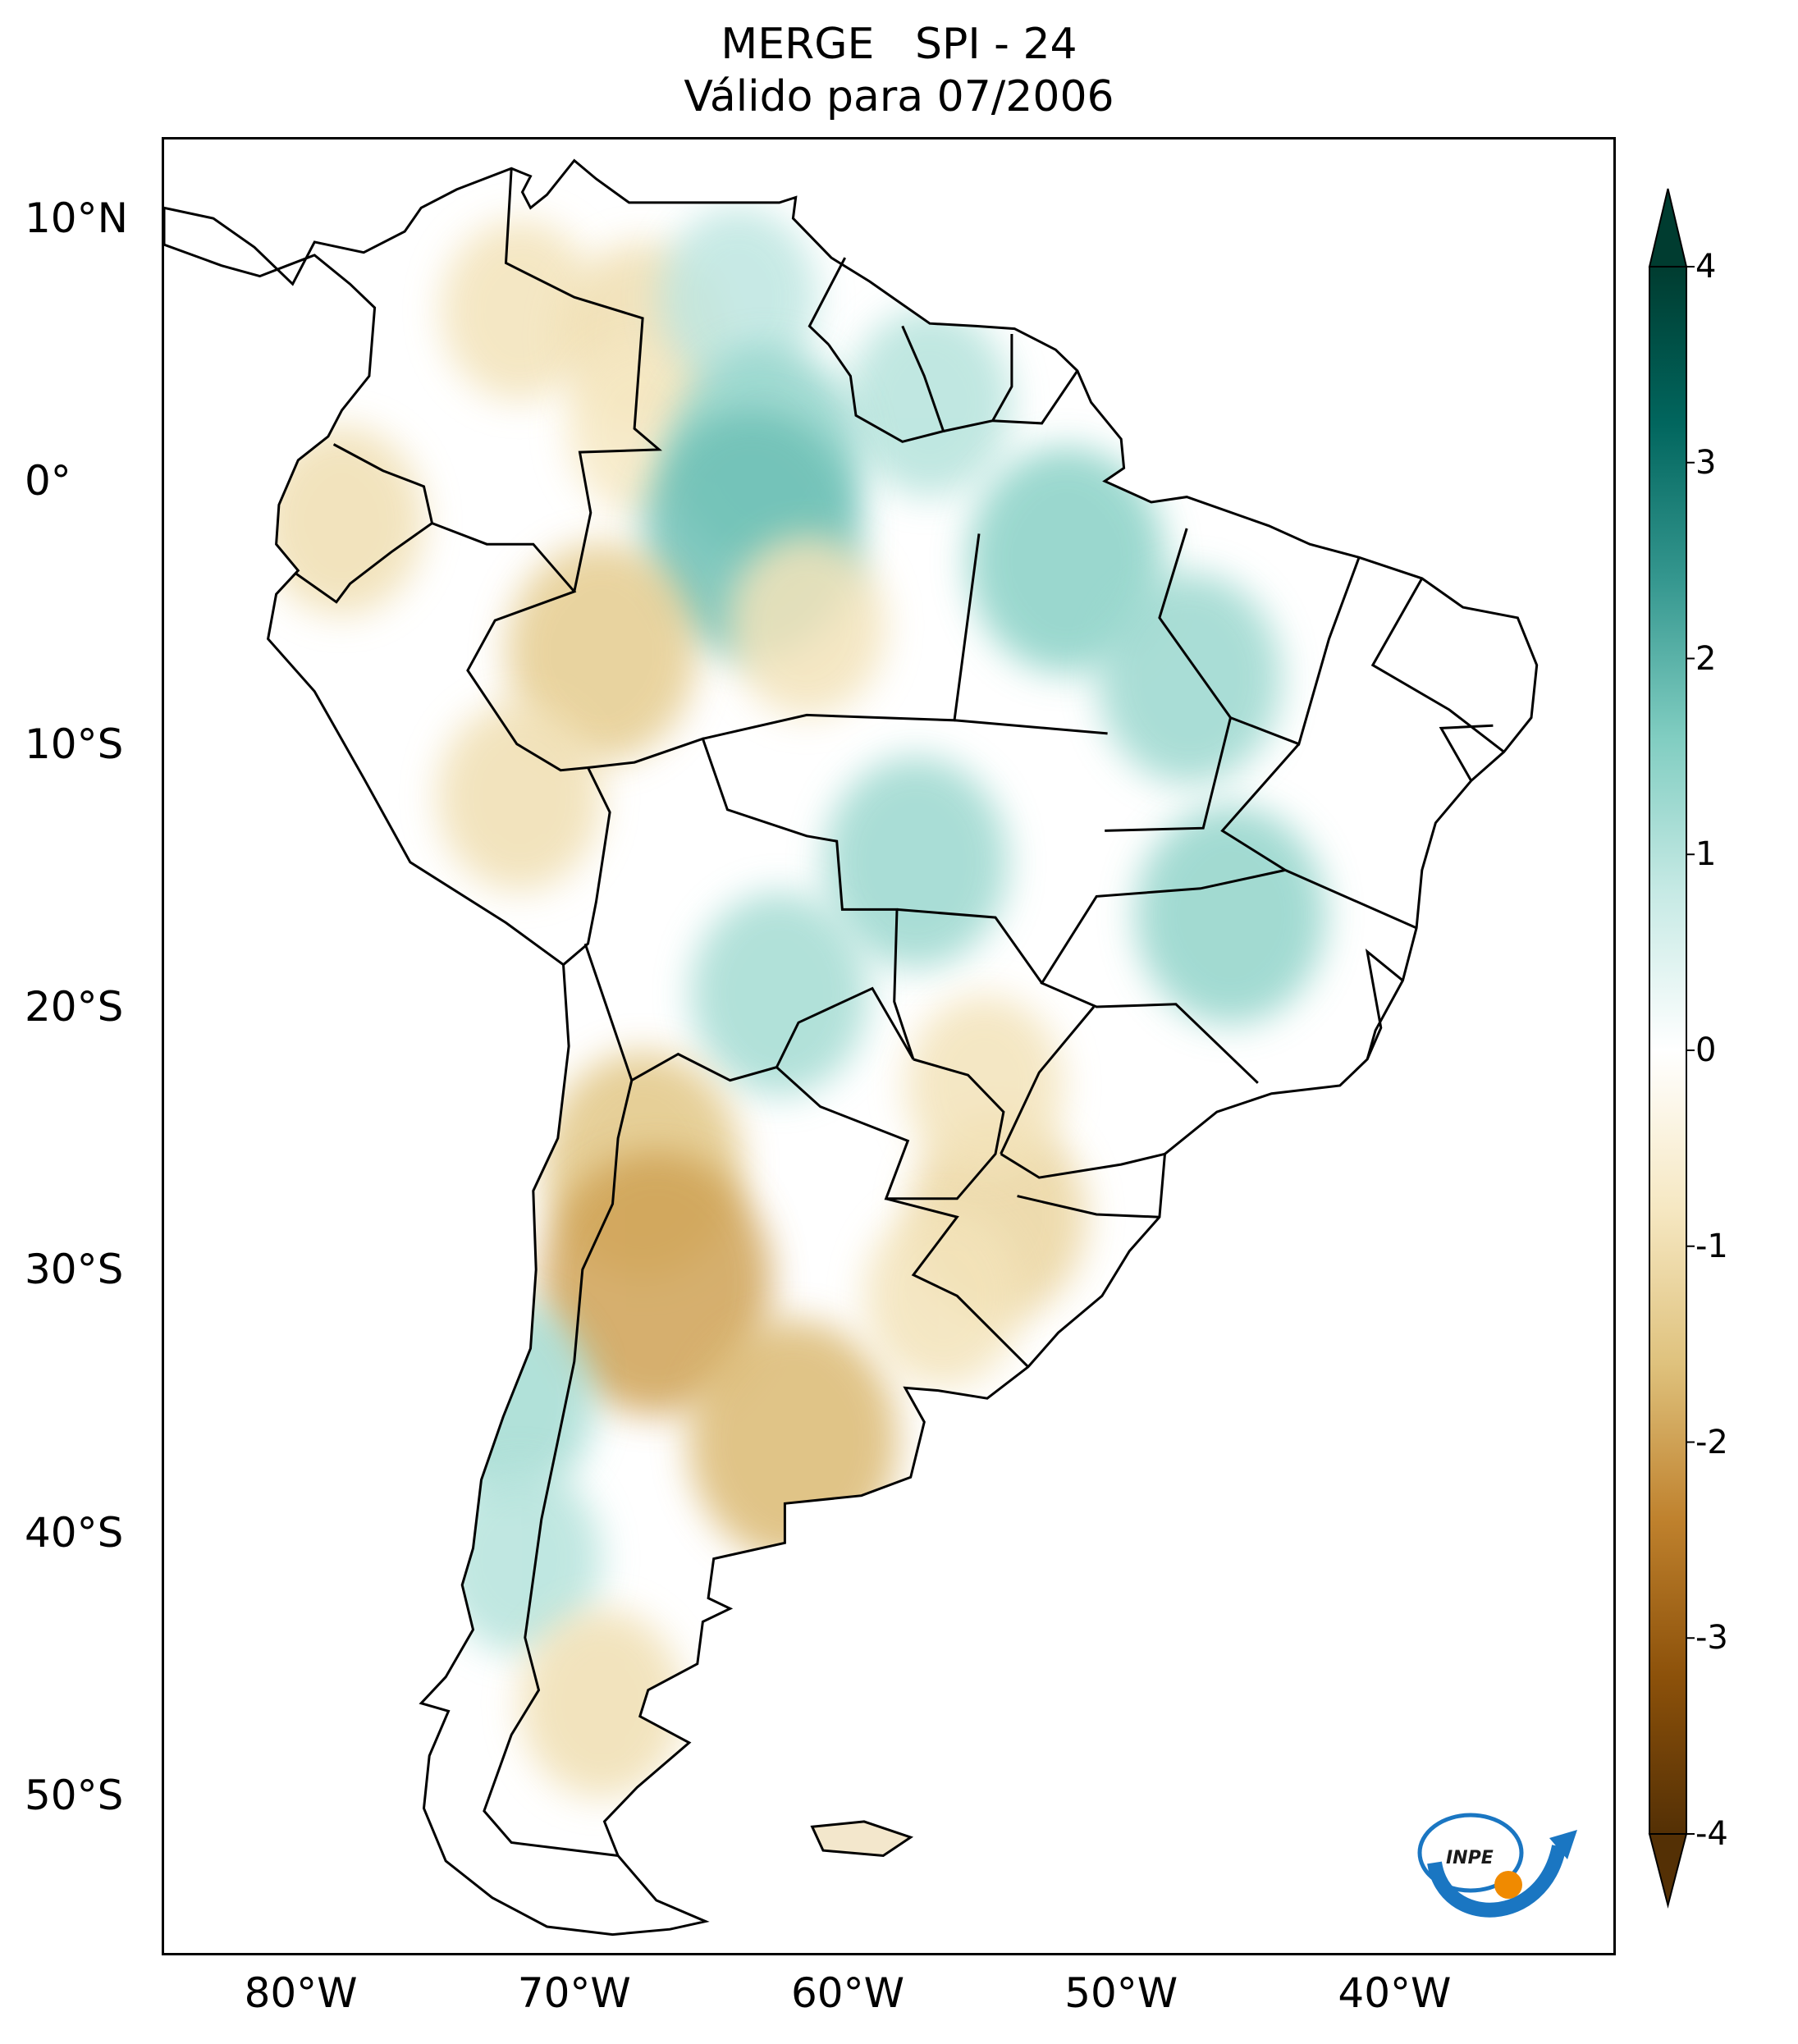  I want to click on colorbar-gradient, so click(1668, 1050).